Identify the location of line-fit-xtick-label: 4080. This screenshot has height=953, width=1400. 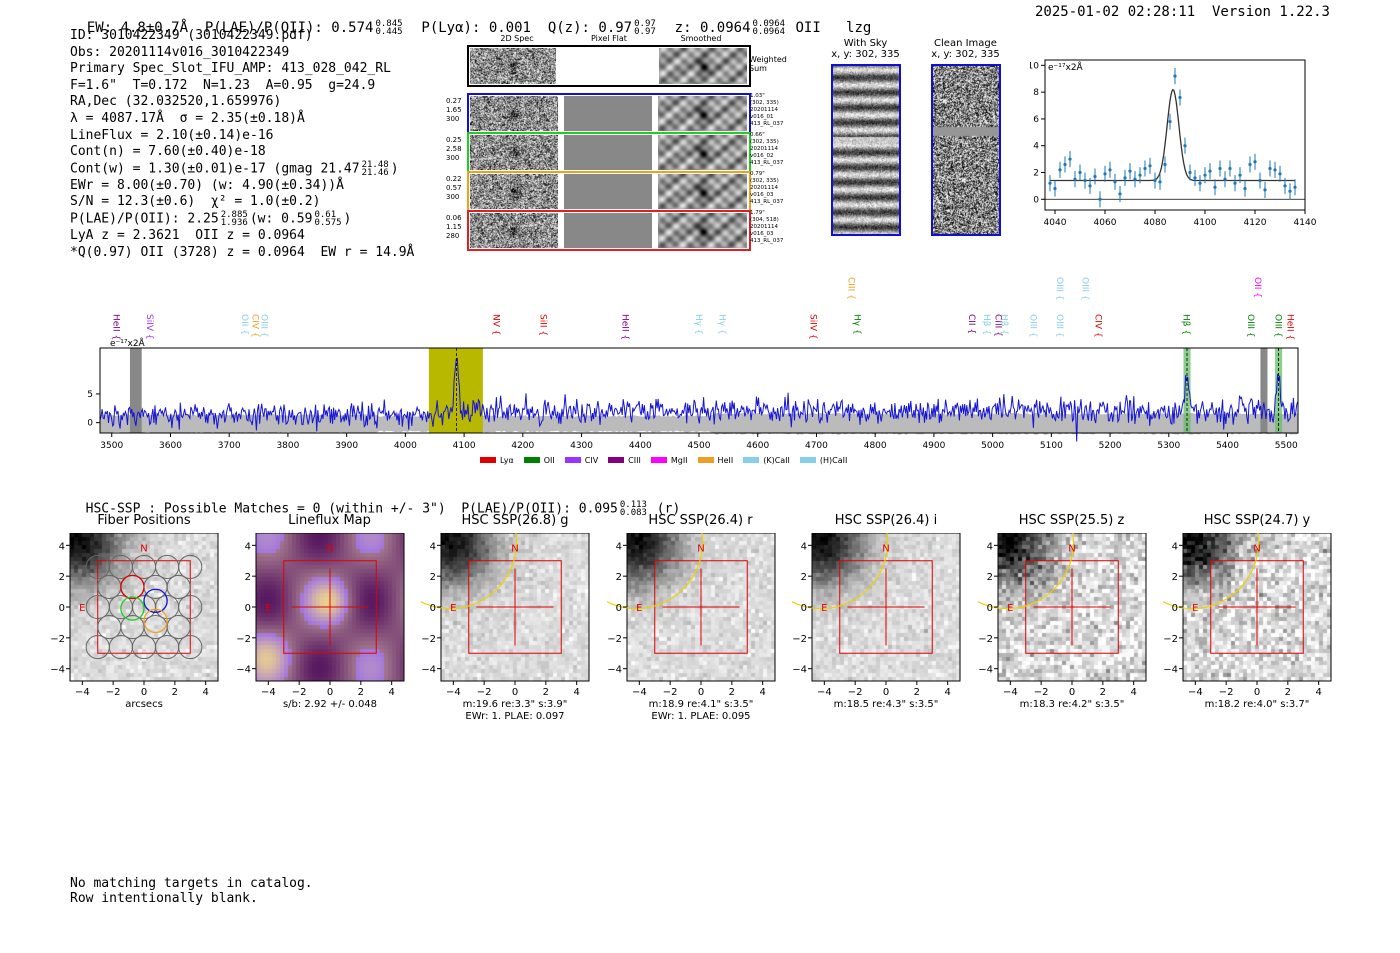
(1155, 223).